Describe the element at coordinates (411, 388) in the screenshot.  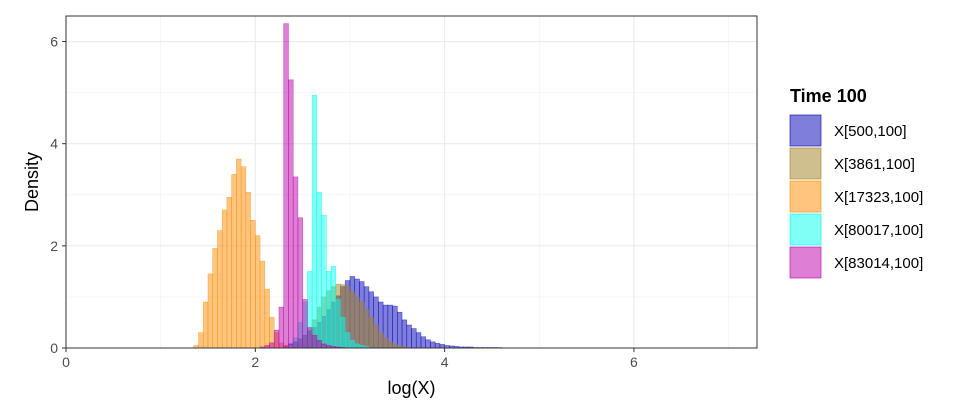
I see `x-axis-label: log(X)` at that location.